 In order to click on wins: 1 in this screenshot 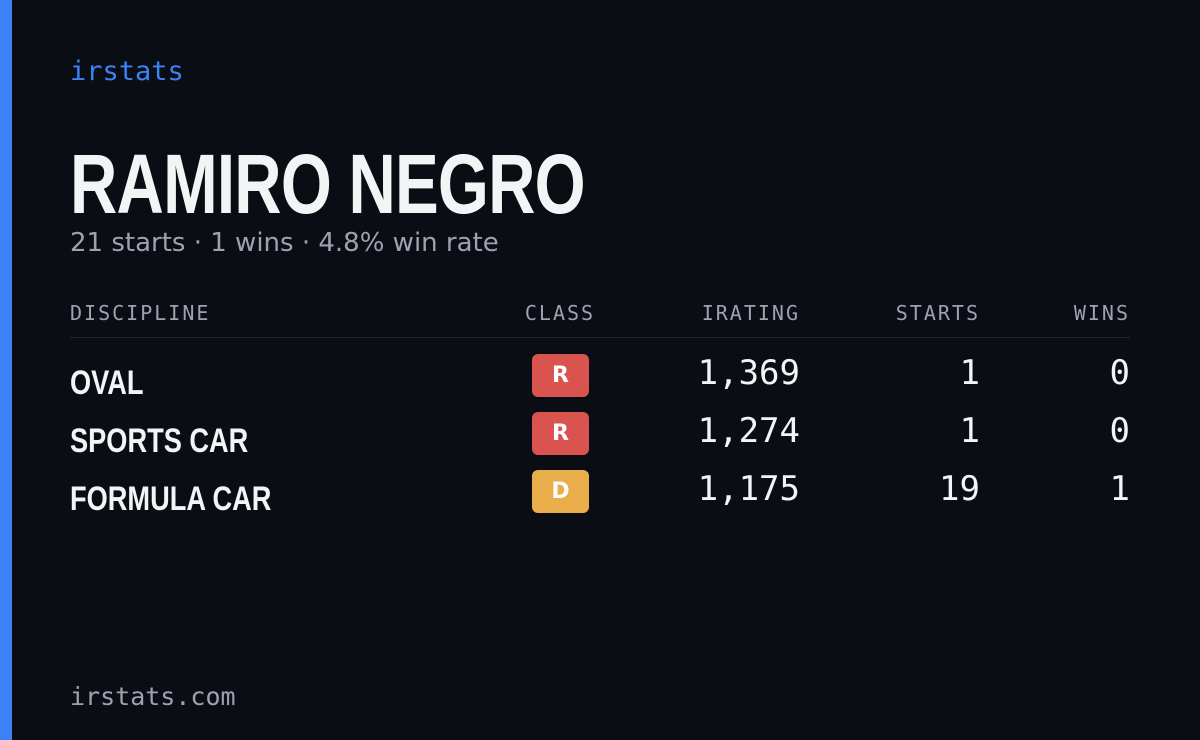, I will do `click(1119, 489)`.